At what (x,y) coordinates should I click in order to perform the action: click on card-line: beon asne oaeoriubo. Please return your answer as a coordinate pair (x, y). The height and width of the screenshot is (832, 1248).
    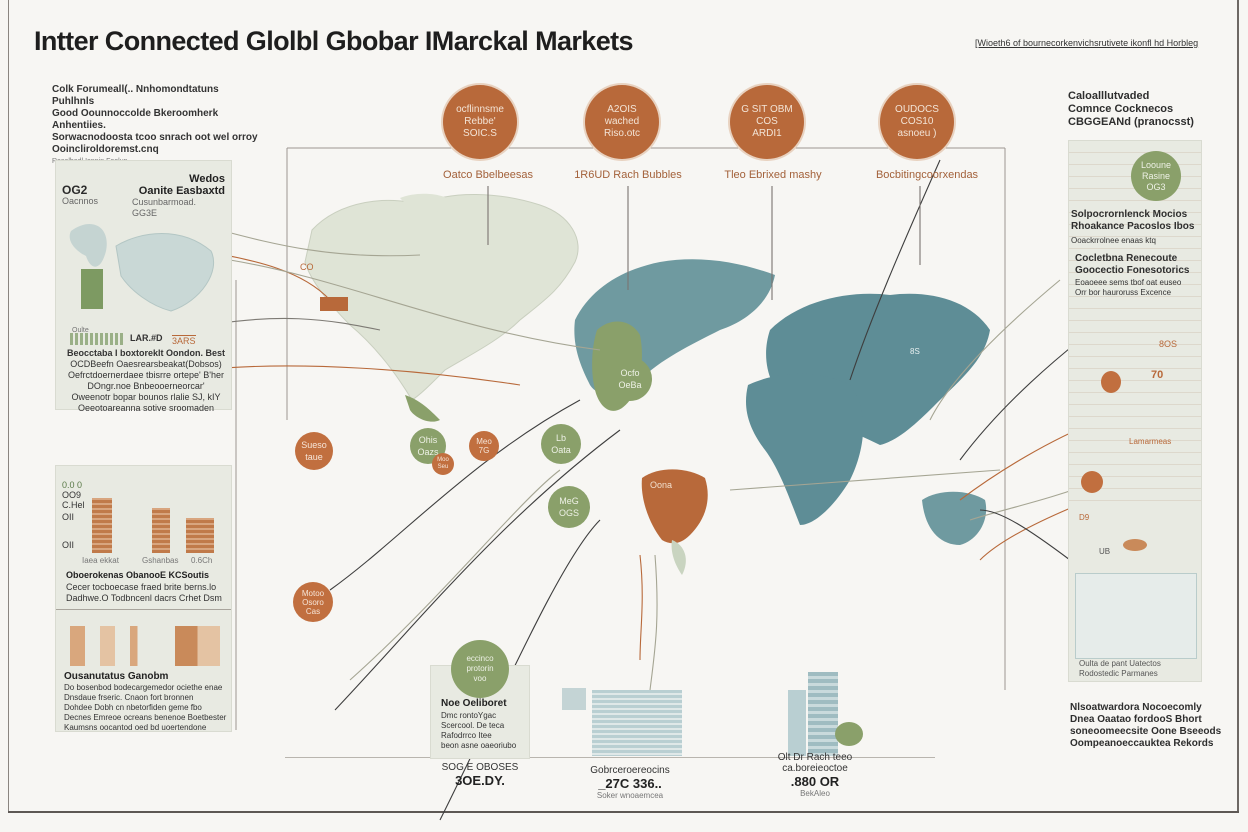
    Looking at the image, I should click on (479, 745).